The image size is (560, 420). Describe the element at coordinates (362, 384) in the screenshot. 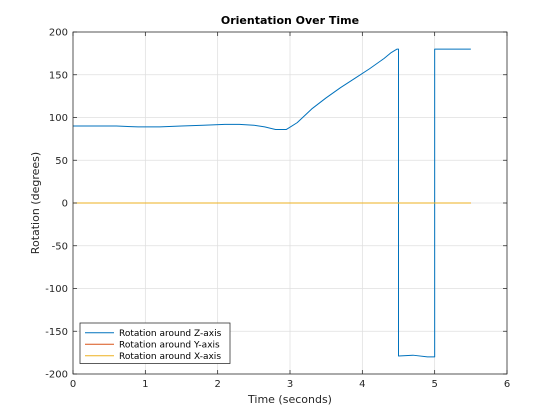

I see `x-tick-label: 4` at that location.